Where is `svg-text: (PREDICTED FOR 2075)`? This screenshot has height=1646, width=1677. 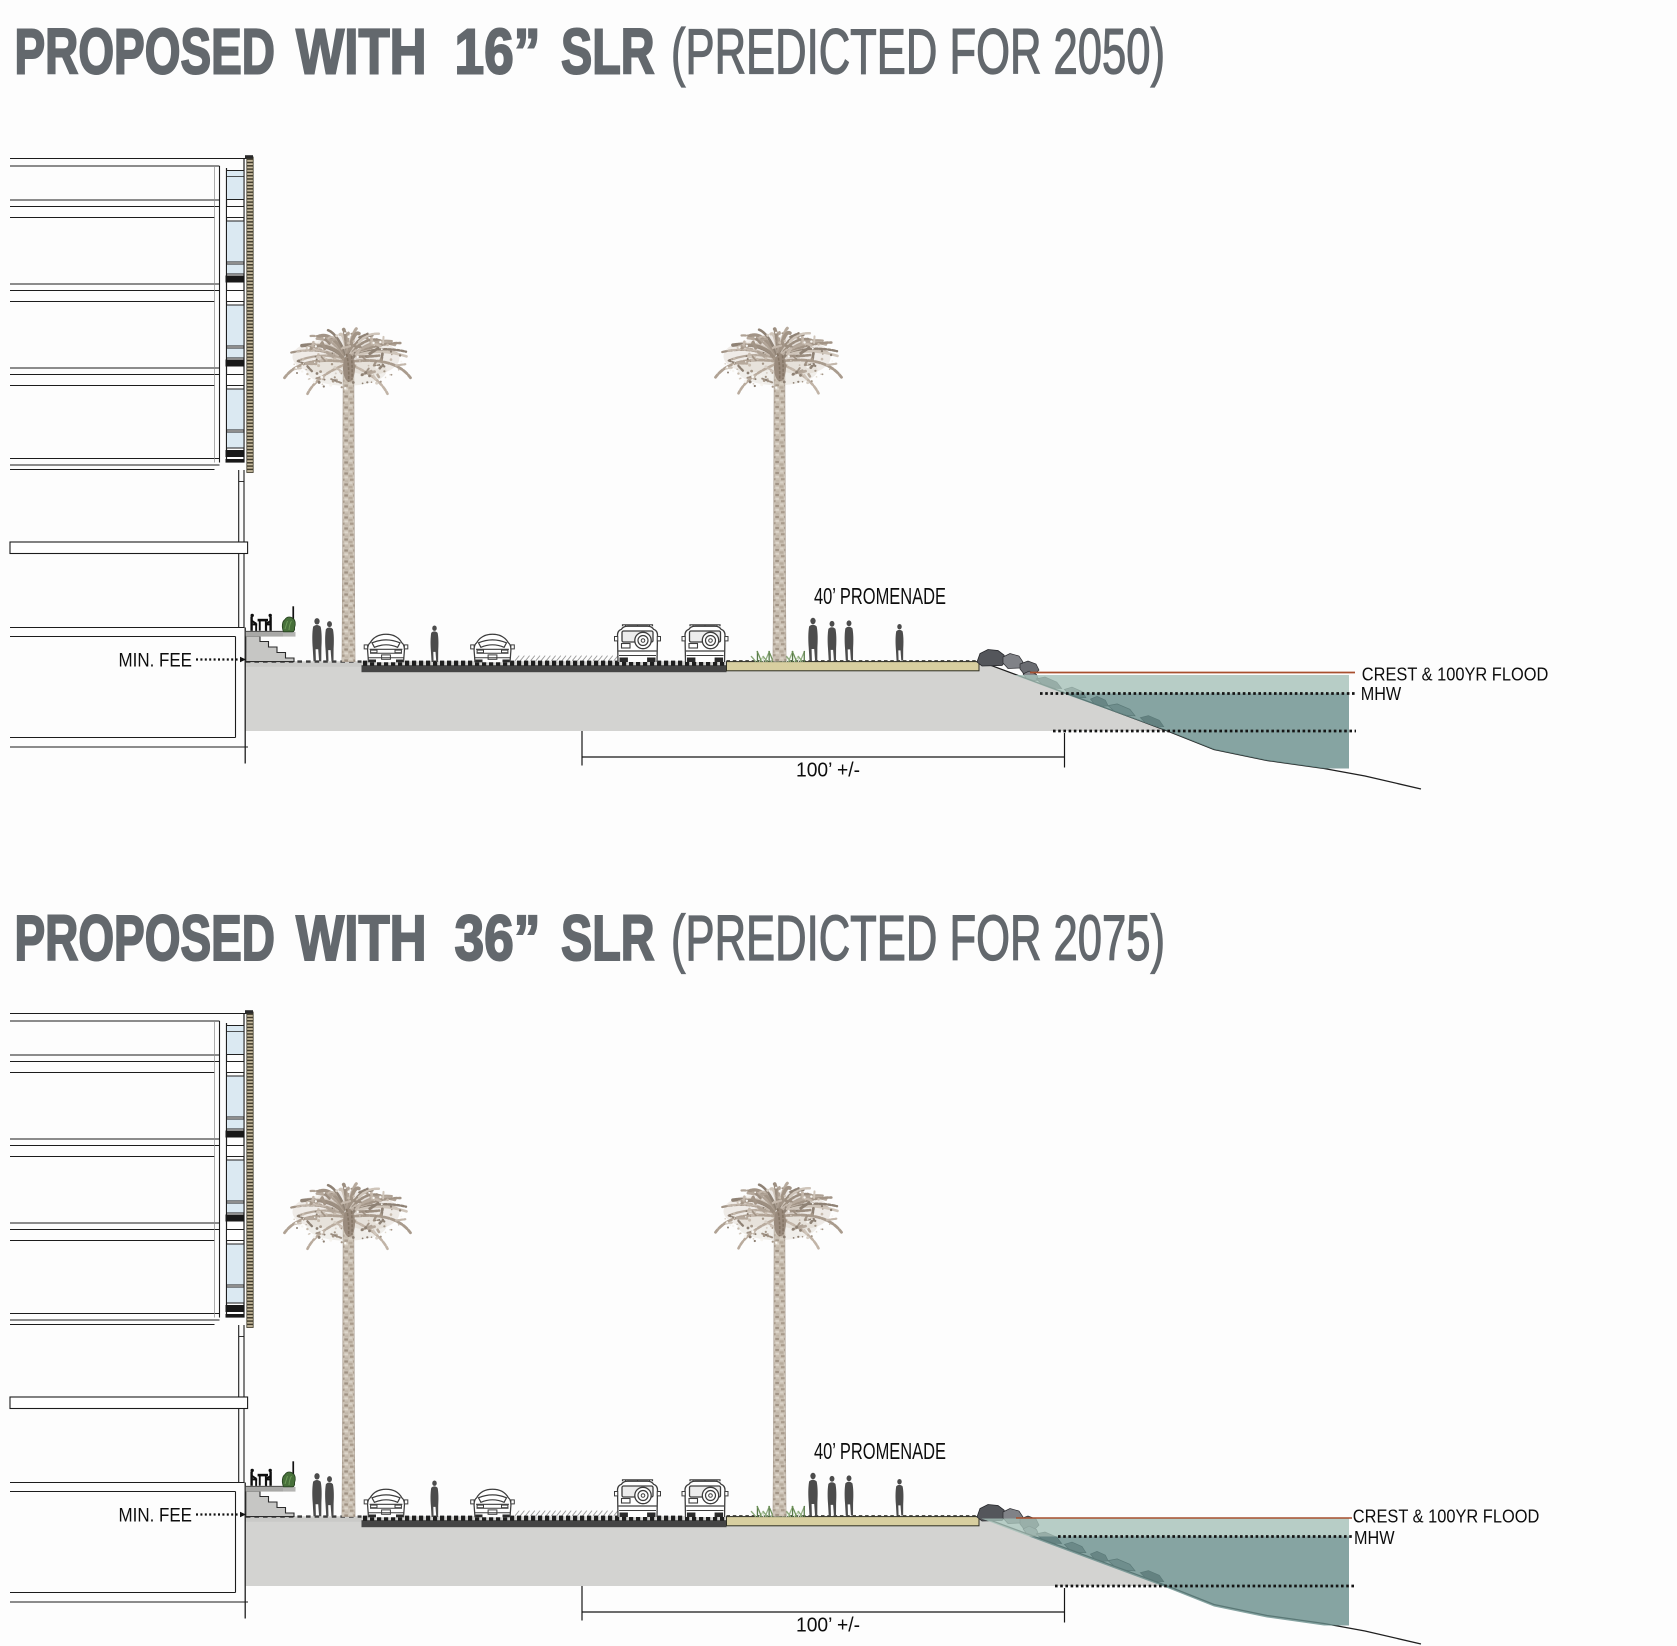 svg-text: (PREDICTED FOR 2075) is located at coordinates (918, 938).